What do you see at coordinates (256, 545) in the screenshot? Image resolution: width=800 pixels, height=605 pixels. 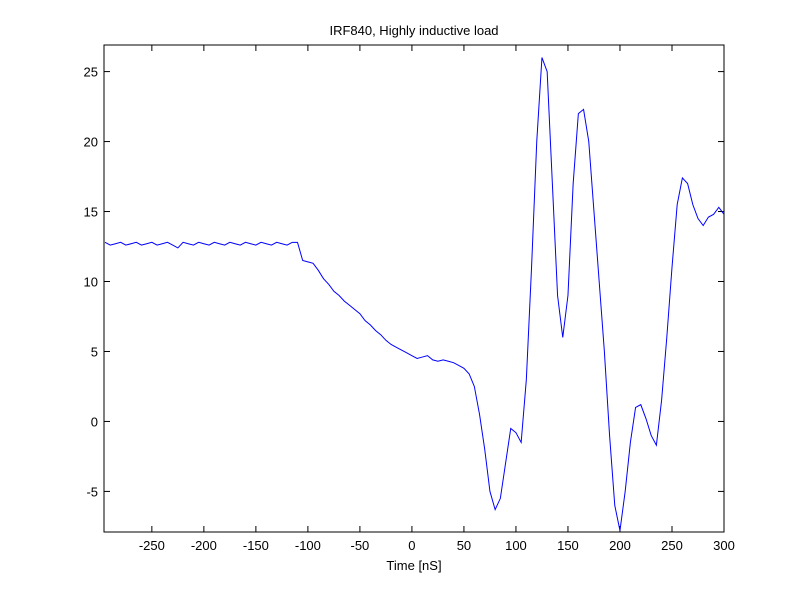 I see `x-tick-label: -150` at bounding box center [256, 545].